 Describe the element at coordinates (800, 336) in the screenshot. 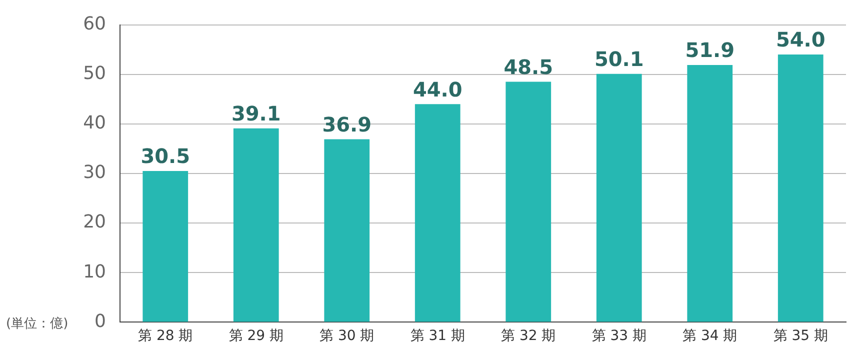

I see `x-tick-label: 第 35 期` at that location.